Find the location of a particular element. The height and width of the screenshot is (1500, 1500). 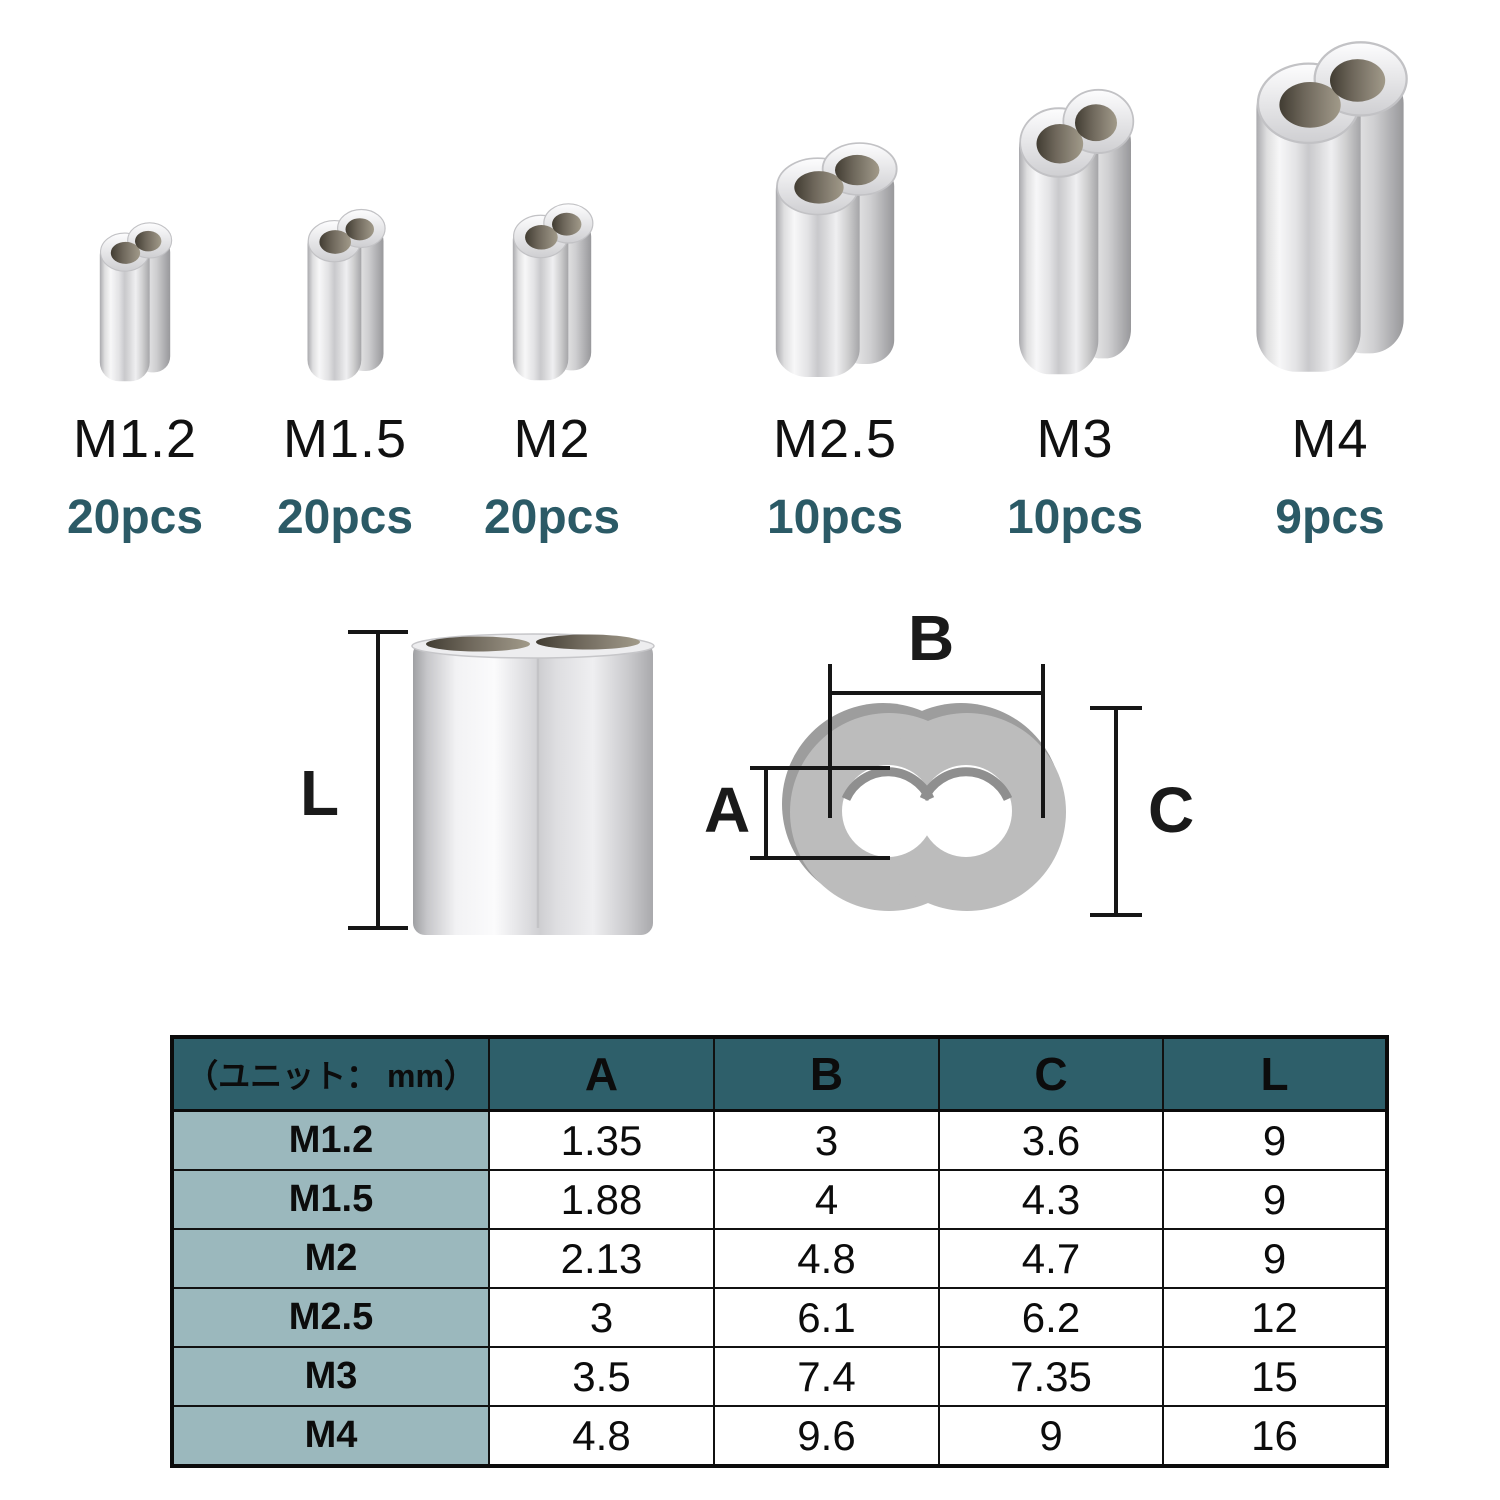

cell-c: 7.35 is located at coordinates (1051, 1376).